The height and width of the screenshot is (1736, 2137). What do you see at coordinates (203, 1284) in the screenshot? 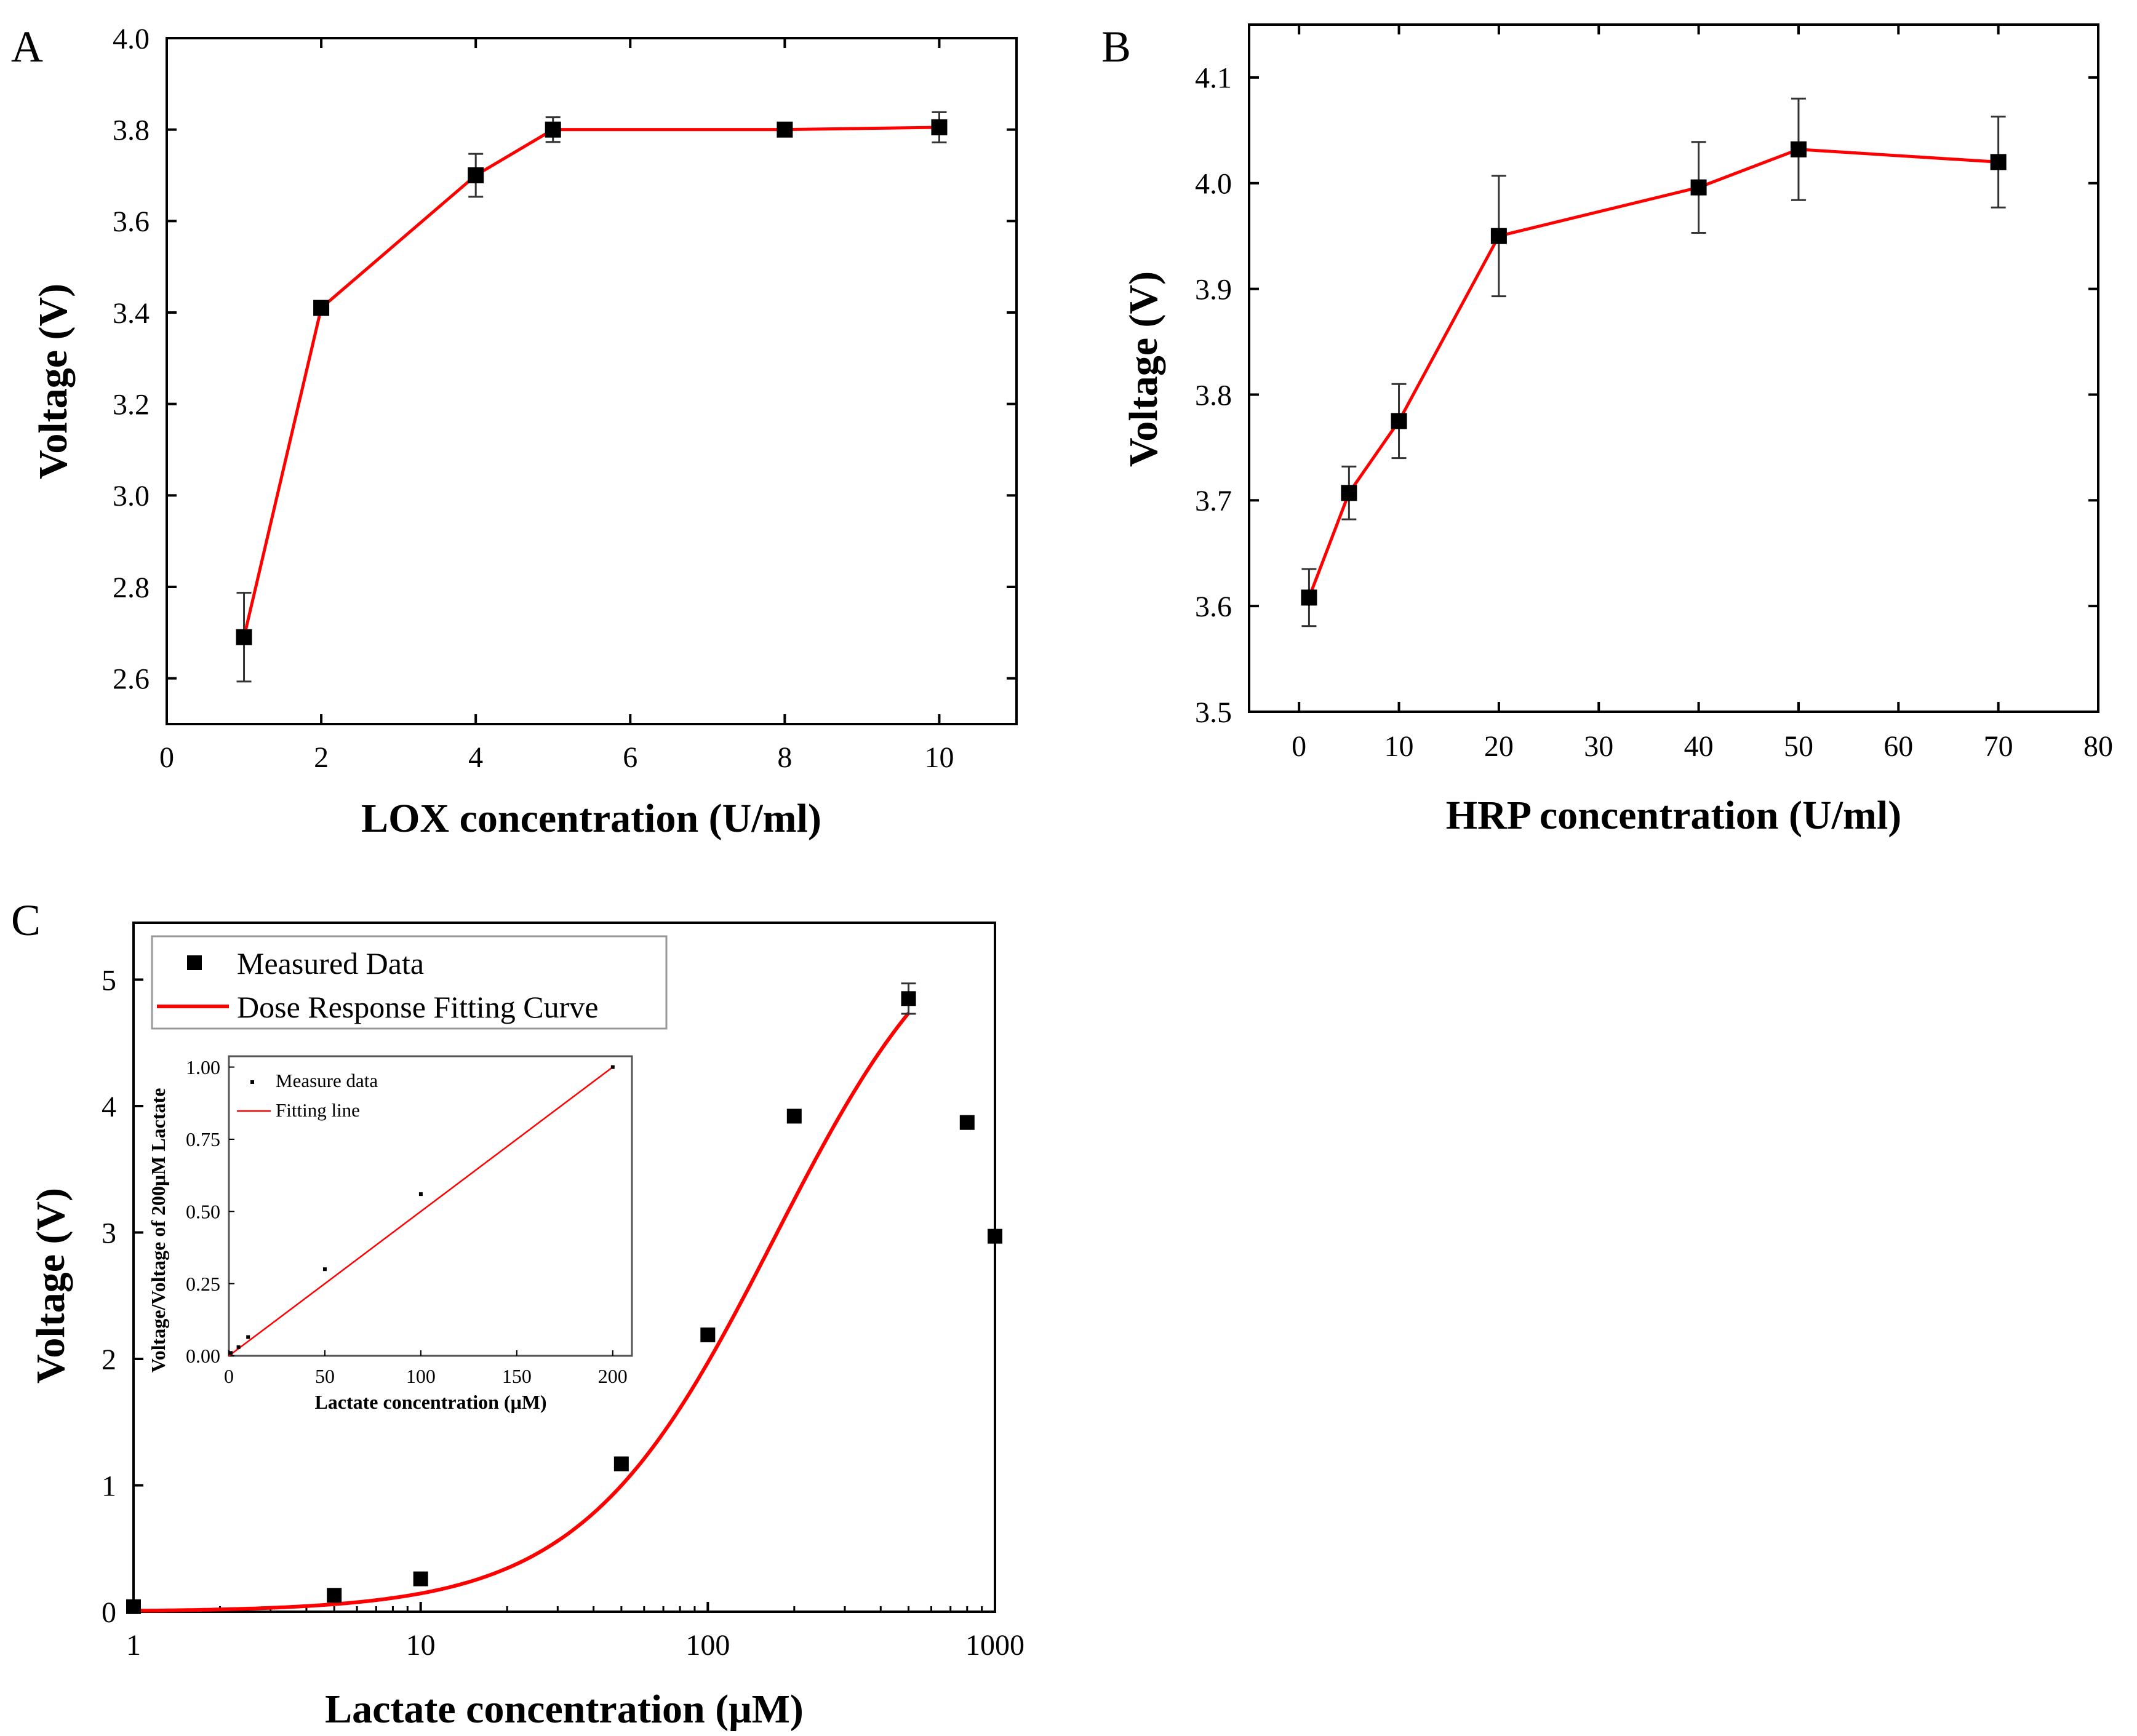
I see `y-tick-label: 0.25` at bounding box center [203, 1284].